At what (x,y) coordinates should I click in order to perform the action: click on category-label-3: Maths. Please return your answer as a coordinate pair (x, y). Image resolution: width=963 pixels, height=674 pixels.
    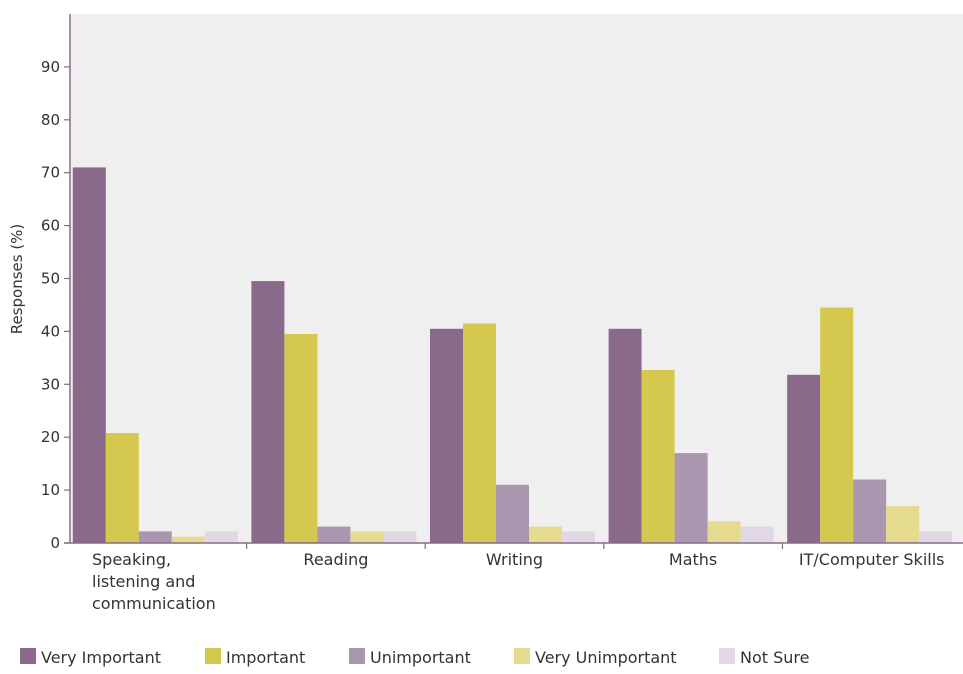
    Looking at the image, I should click on (693, 559).